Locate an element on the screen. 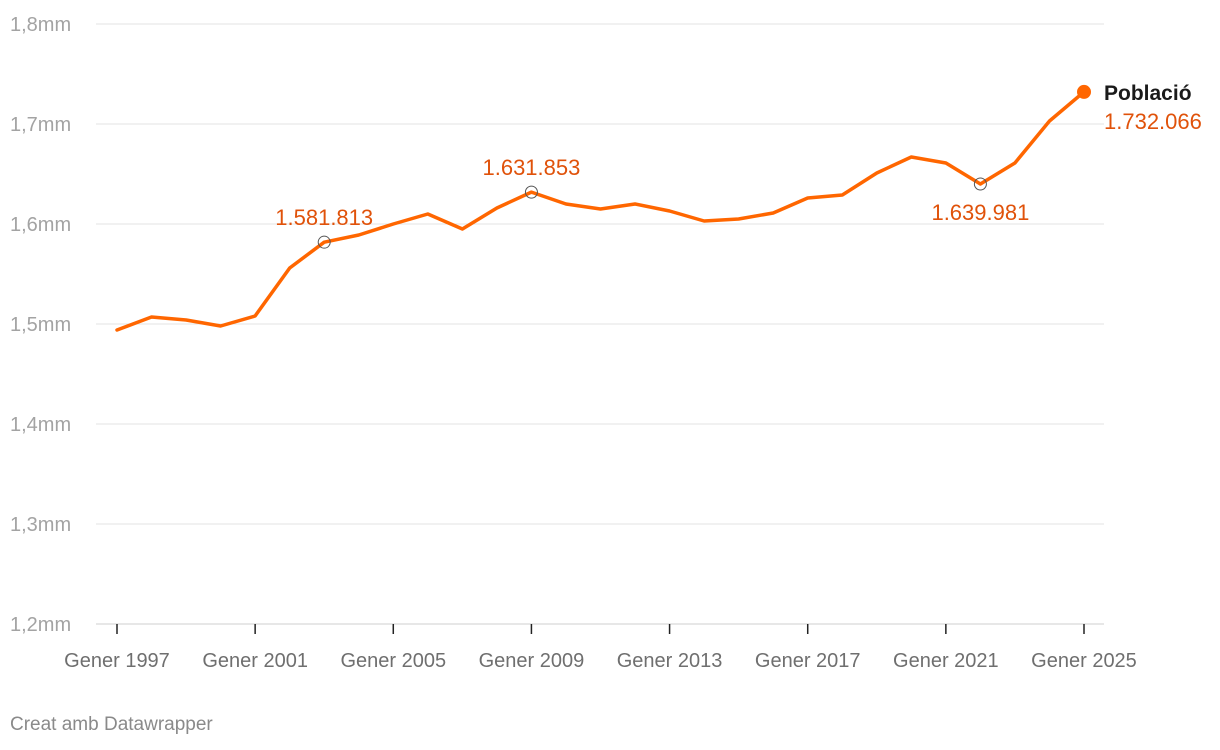 The height and width of the screenshot is (750, 1220). x-tick-label: Gener 2017 is located at coordinates (808, 661).